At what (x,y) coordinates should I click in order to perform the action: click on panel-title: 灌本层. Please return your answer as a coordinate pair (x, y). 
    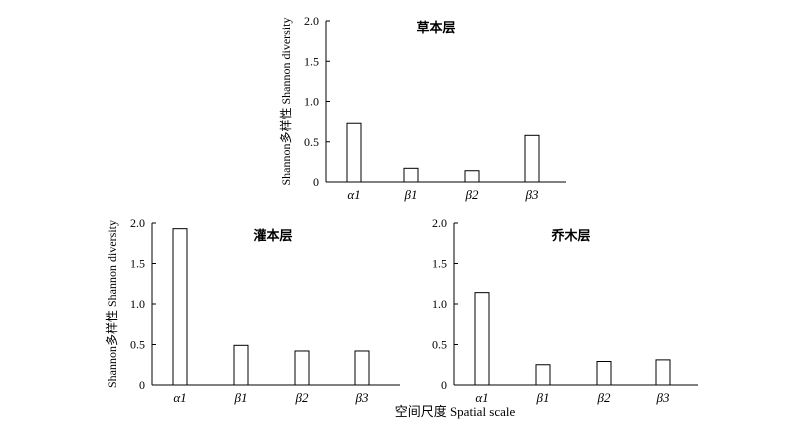
    Looking at the image, I should click on (272, 236).